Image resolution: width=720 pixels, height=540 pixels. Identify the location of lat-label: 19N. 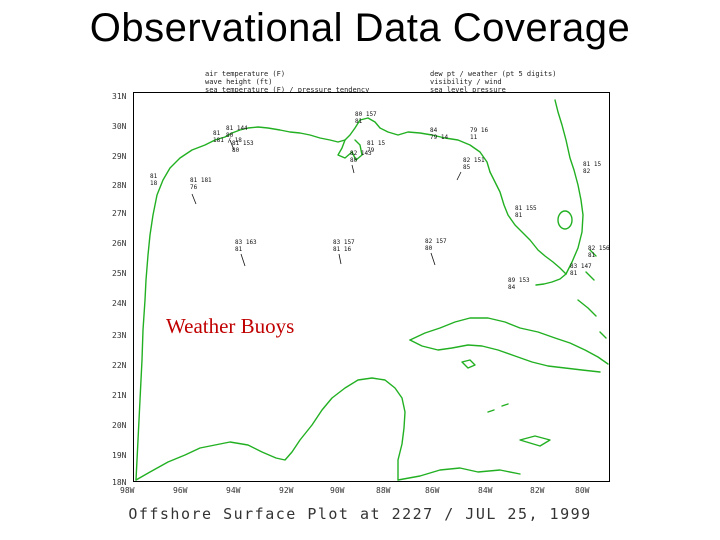
(119, 455).